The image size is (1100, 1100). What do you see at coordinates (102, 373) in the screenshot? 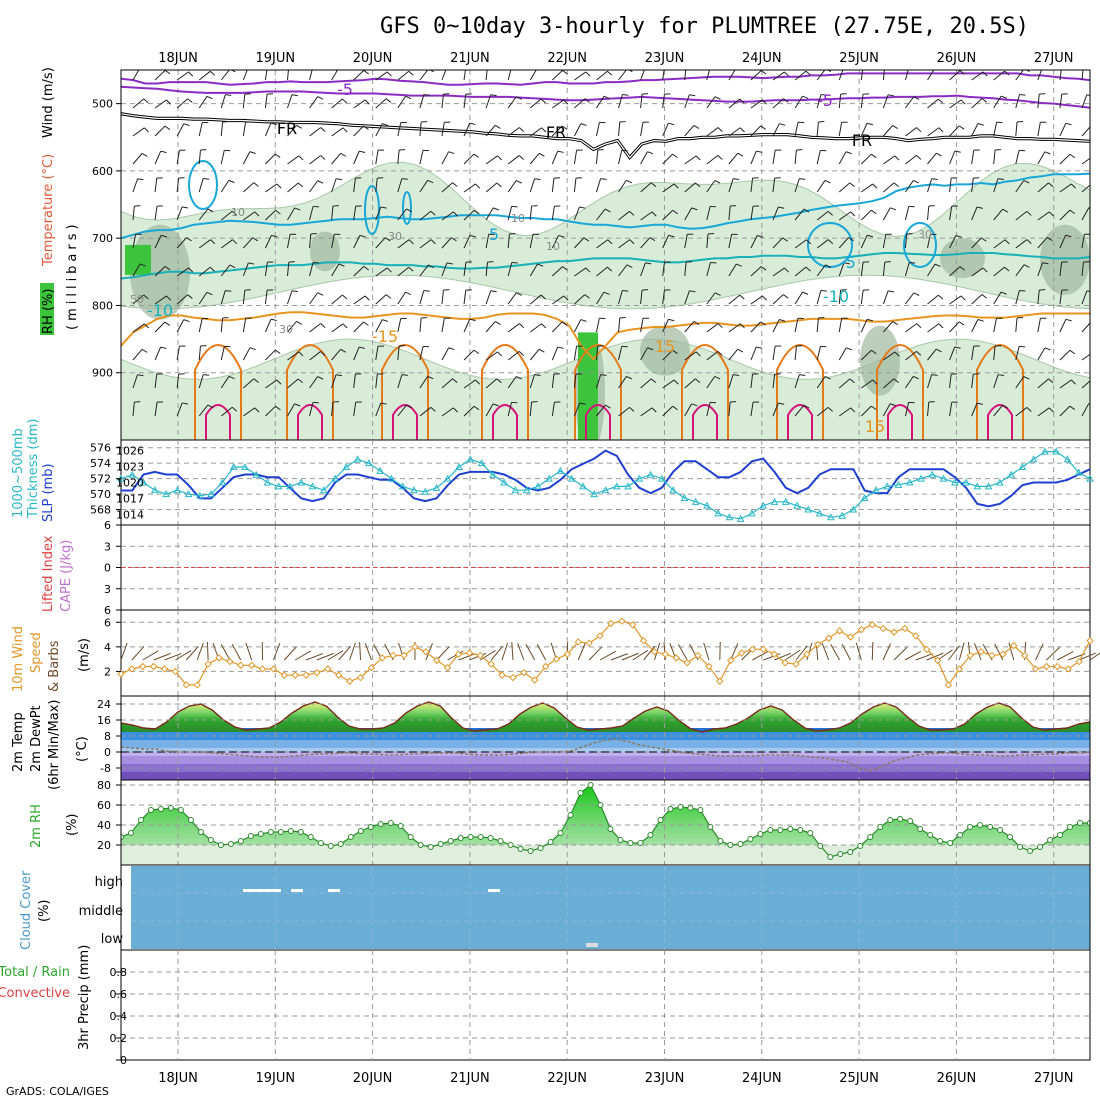
I see `y-tick-label: 900` at bounding box center [102, 373].